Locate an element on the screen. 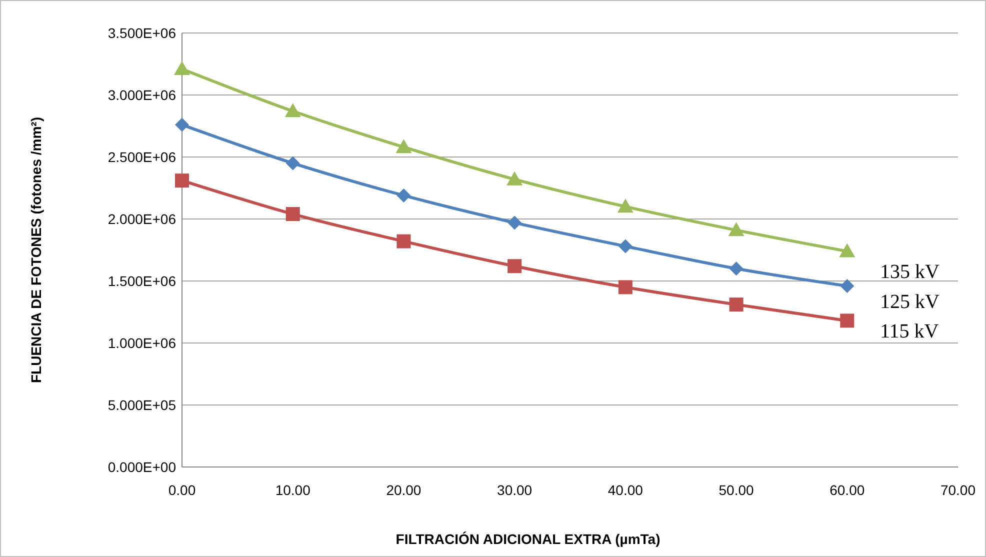 This screenshot has width=986, height=557. series-label: 125 kV is located at coordinates (910, 301).